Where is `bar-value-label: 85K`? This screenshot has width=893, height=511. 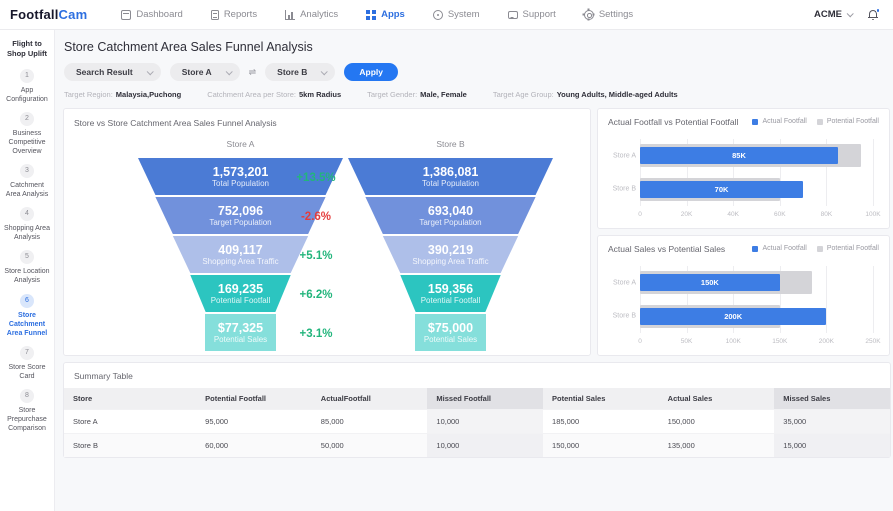 bar-value-label: 85K is located at coordinates (739, 156).